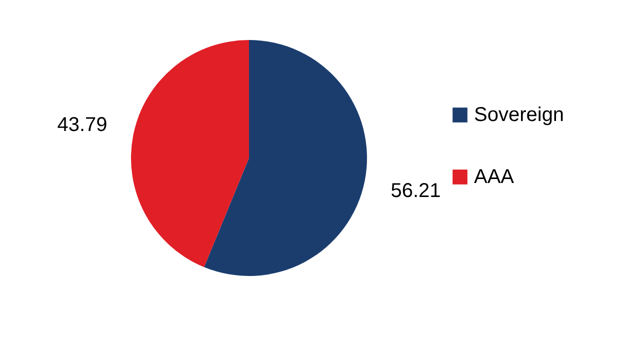  What do you see at coordinates (415, 191) in the screenshot?
I see `data-label: 56.21` at bounding box center [415, 191].